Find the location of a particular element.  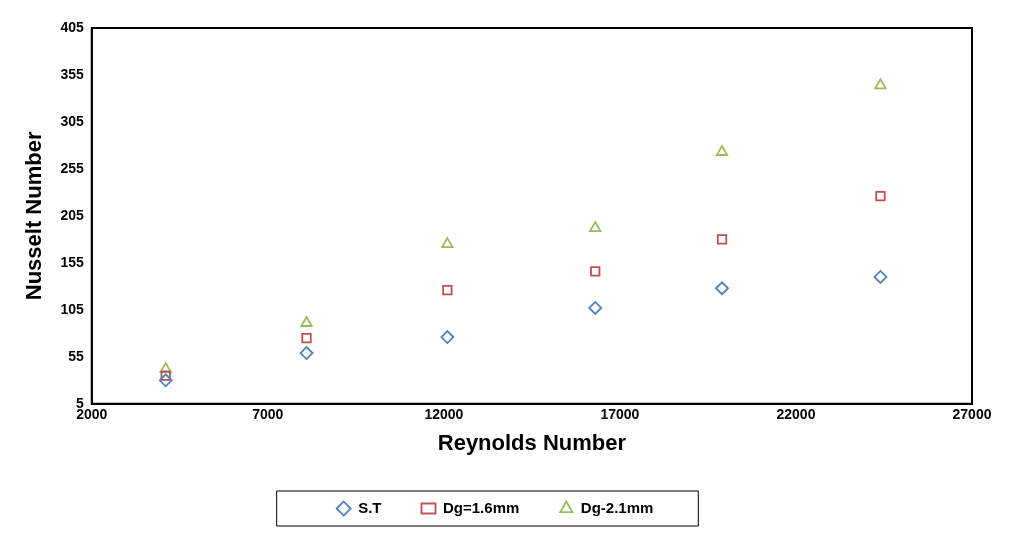

legend-label: Dg-2.1mm is located at coordinates (617, 507).